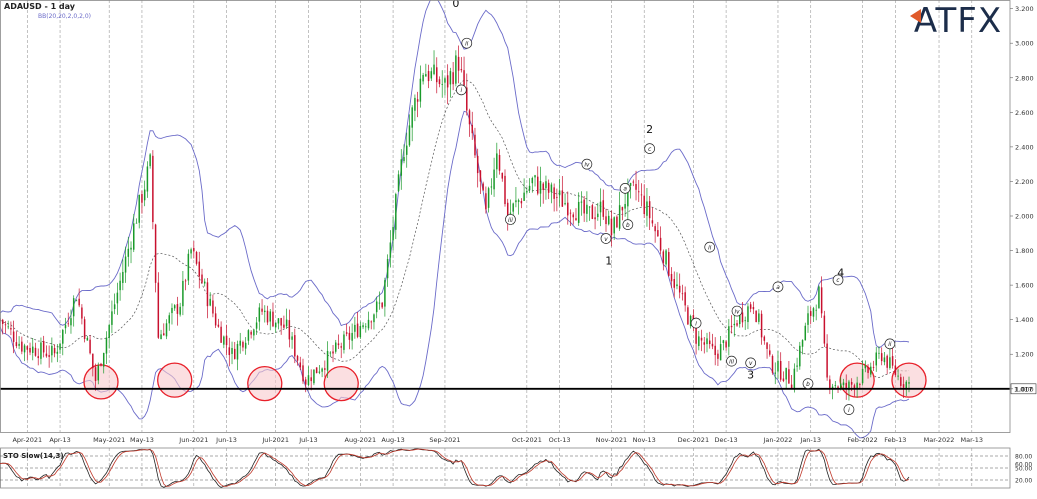  I want to click on x-tick-label: May-2021, so click(109, 440).